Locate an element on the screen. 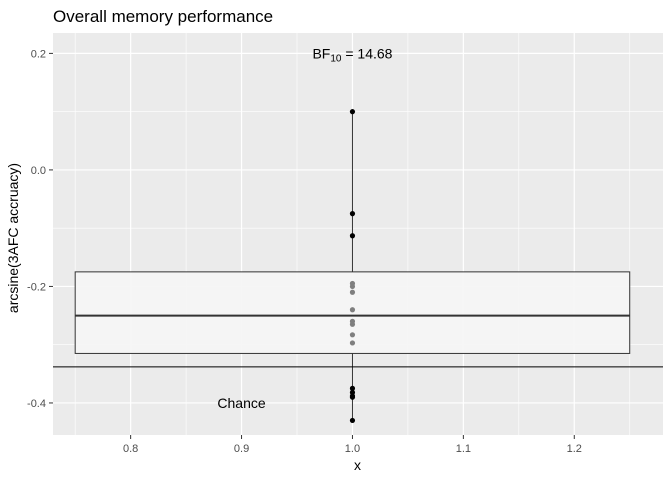 The width and height of the screenshot is (672, 485). annotation-bf: BF10 = 14.68 is located at coordinates (352, 54).